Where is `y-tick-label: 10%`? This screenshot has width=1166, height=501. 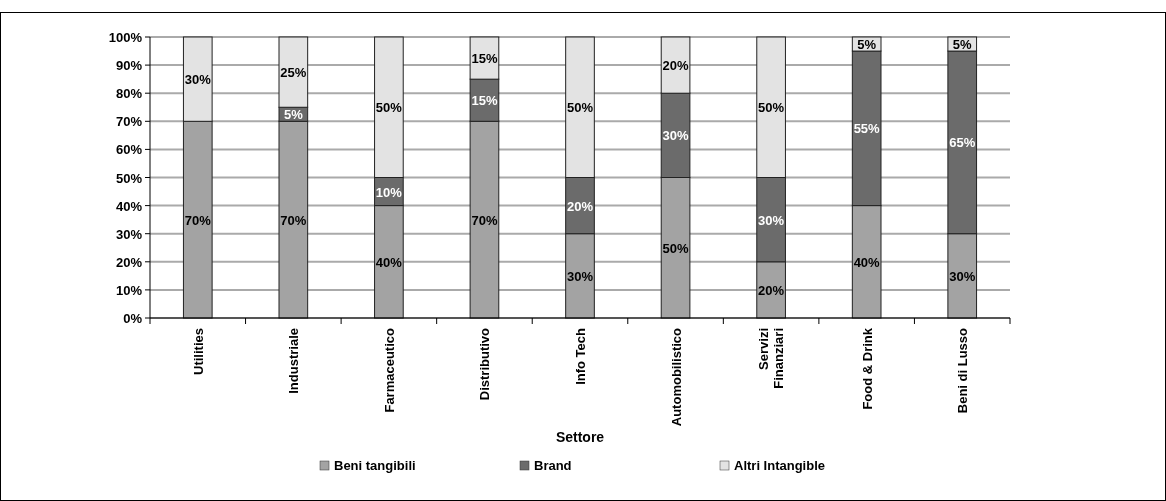
y-tick-label: 10% is located at coordinates (129, 290).